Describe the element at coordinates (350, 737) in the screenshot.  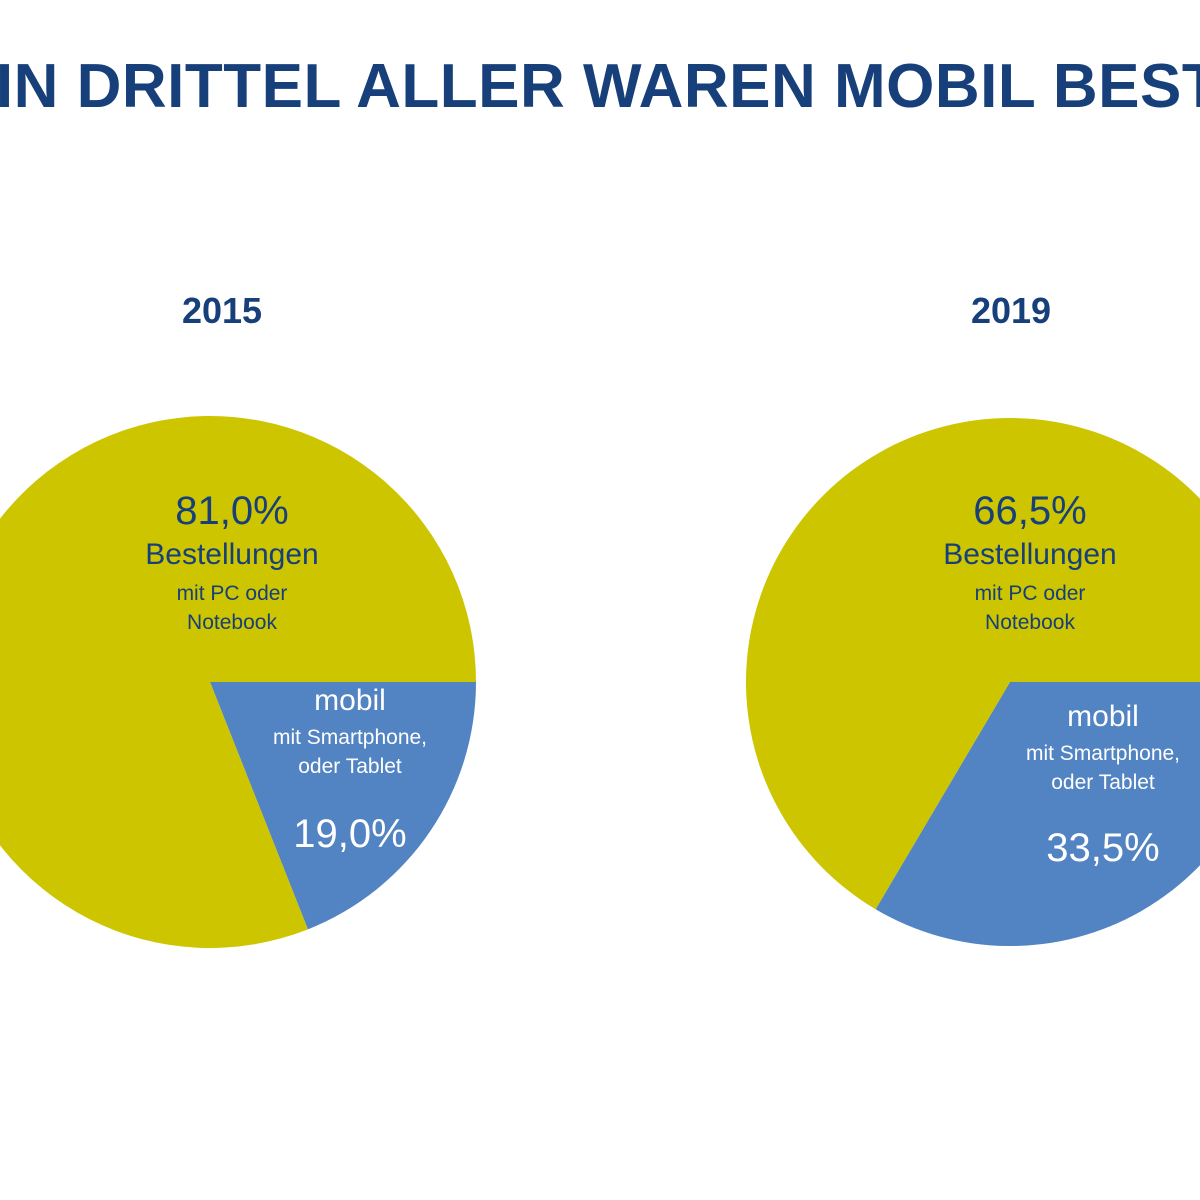
I see `pie-2015-mobil-sublabel-1: mit Smartphone,` at that location.